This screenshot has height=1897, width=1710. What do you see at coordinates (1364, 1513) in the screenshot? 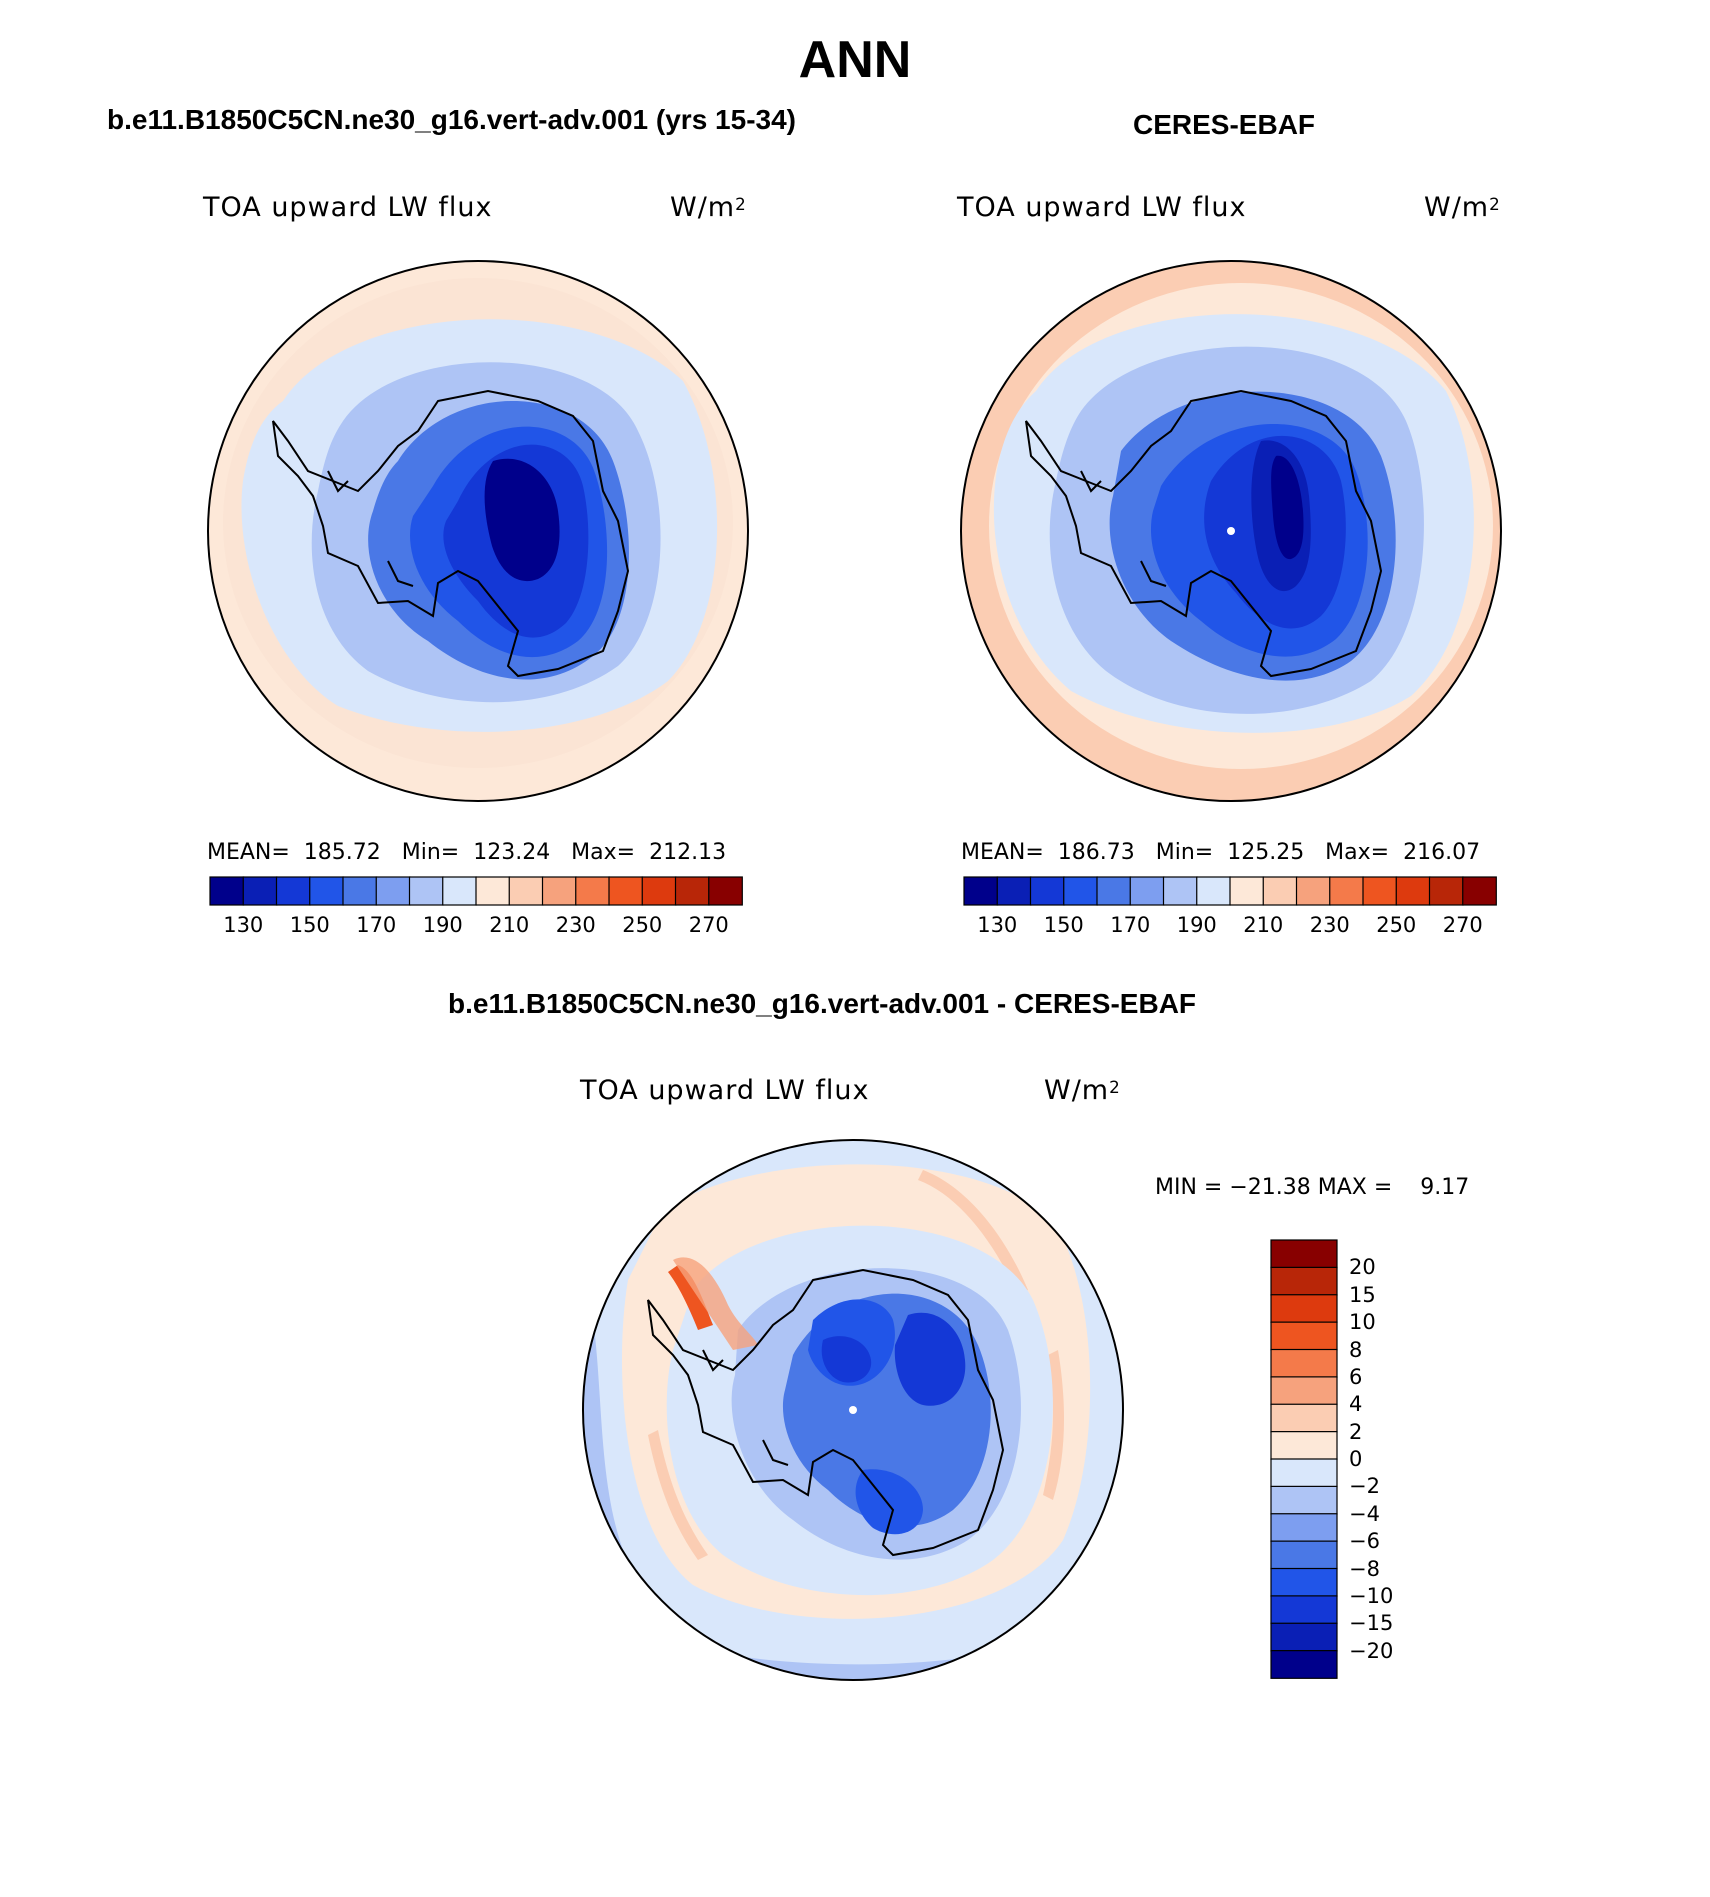
I see `colorbar-tick-label: −4` at bounding box center [1364, 1513].